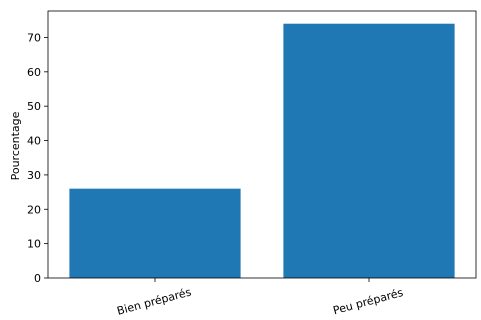 The width and height of the screenshot is (481, 320). Describe the element at coordinates (34, 175) in the screenshot. I see `y-tick-label: 30` at that location.